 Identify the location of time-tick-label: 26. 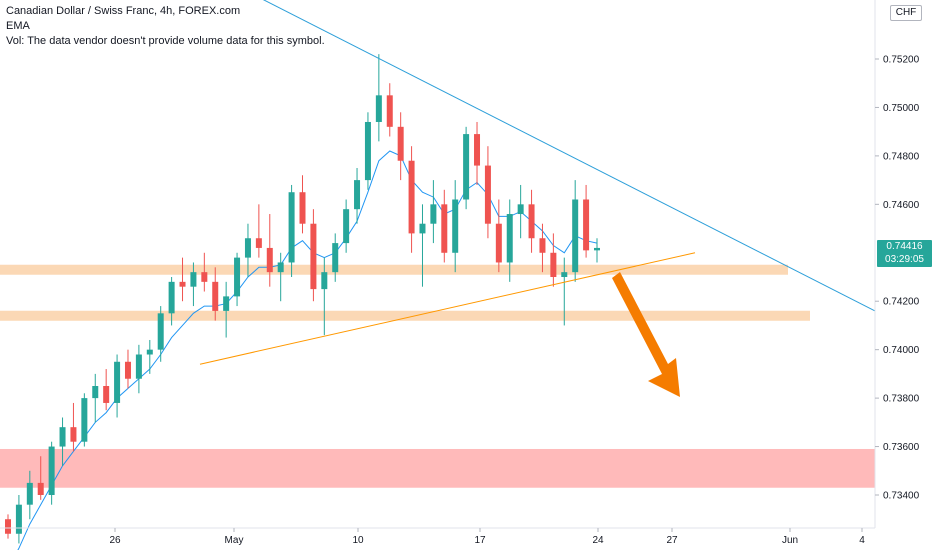
(115, 540).